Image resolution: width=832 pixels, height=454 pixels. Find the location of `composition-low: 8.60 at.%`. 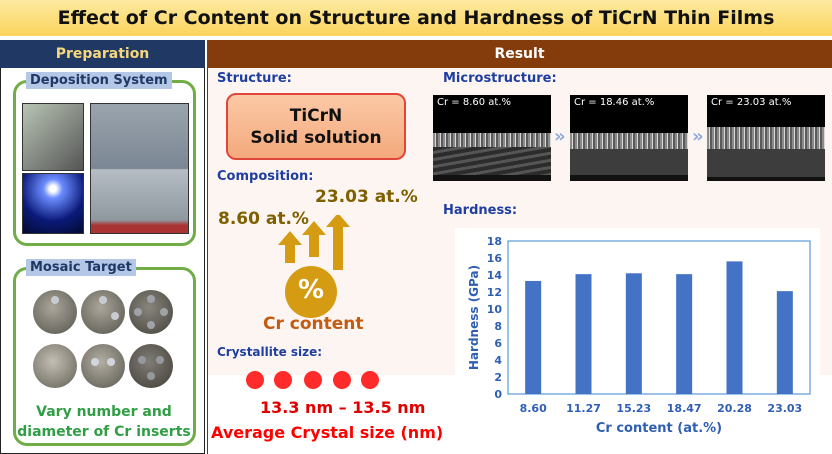

composition-low: 8.60 at.% is located at coordinates (263, 219).